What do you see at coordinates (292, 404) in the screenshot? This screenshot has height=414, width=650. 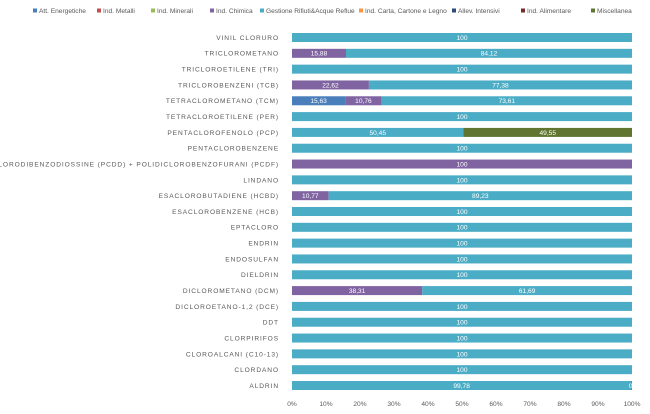 I see `x-tick-label: 0%` at bounding box center [292, 404].